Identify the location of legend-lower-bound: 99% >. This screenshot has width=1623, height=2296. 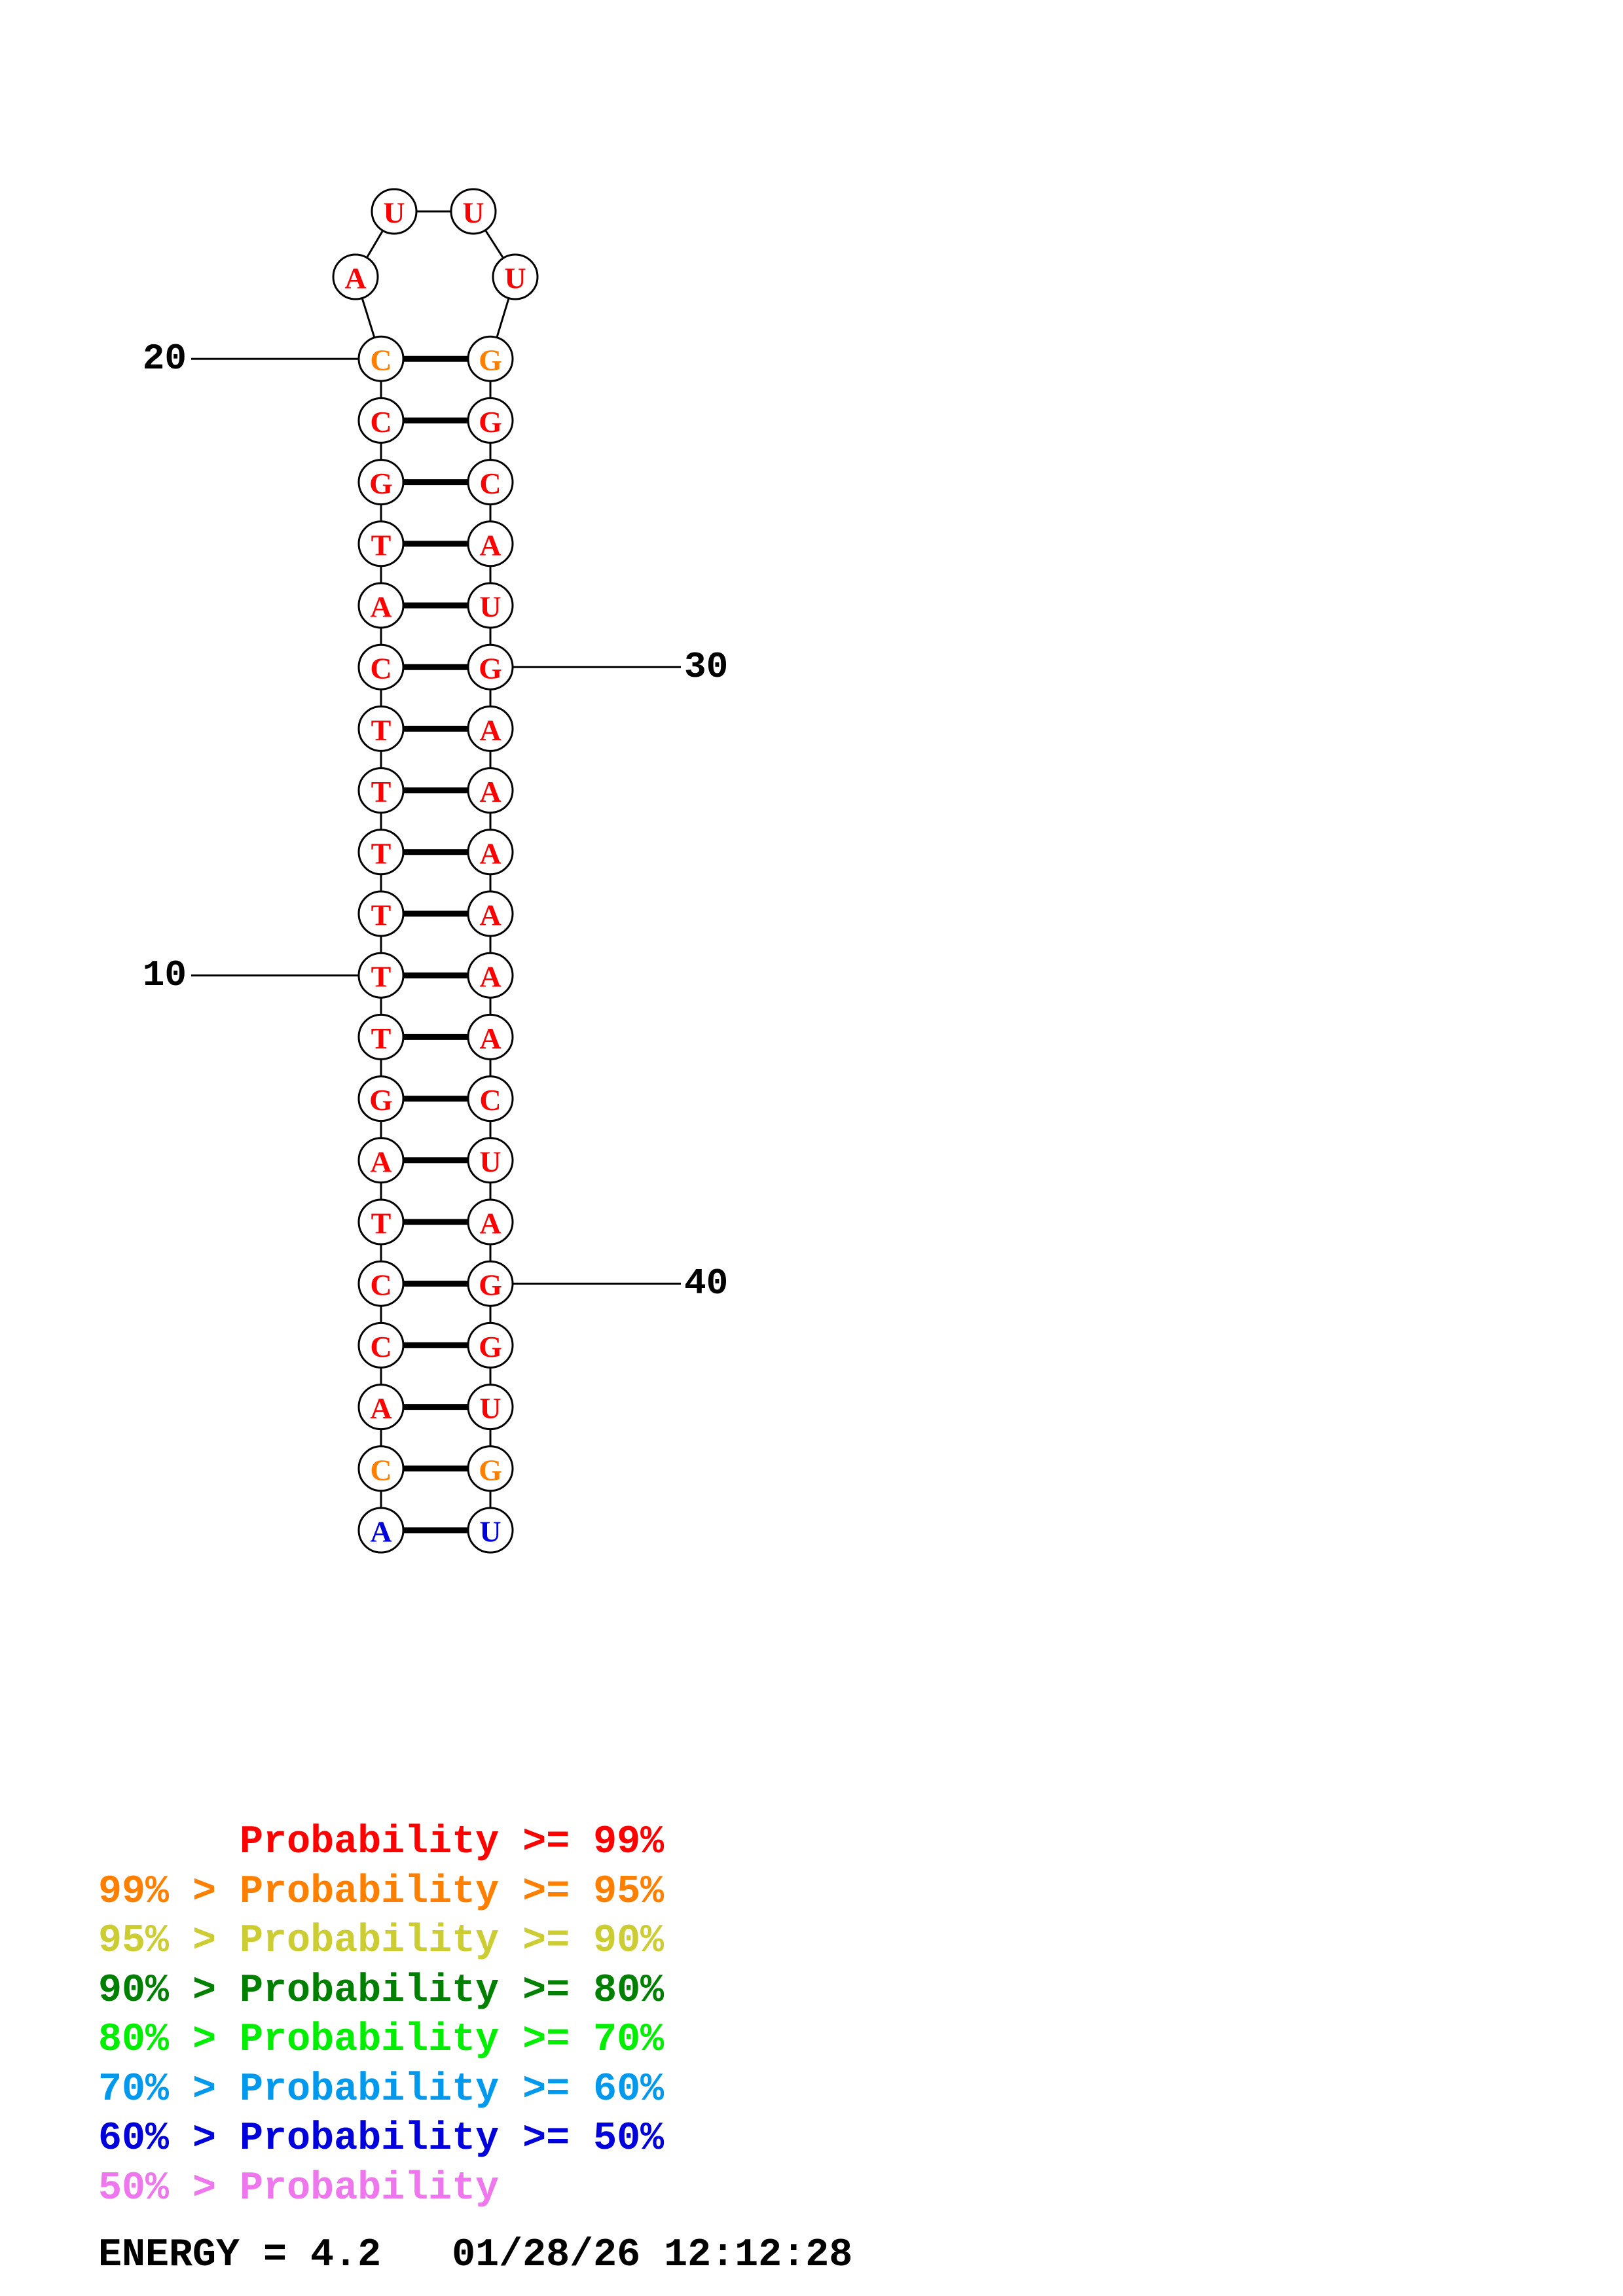
(169, 1891).